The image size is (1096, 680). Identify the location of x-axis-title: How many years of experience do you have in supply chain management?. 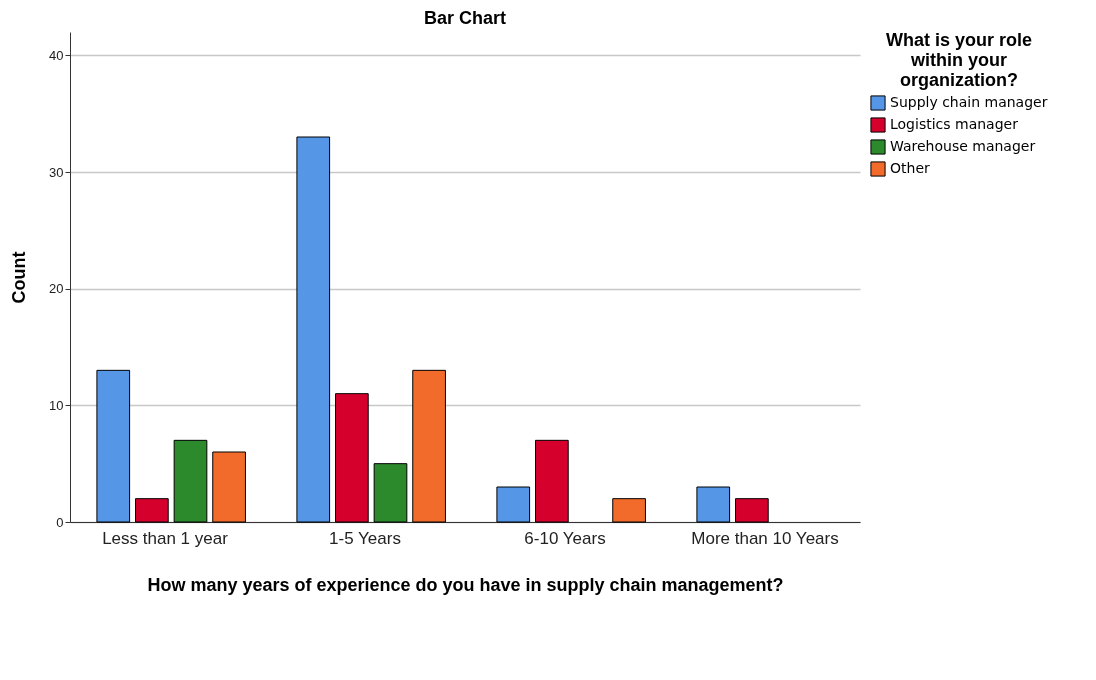
(465, 584).